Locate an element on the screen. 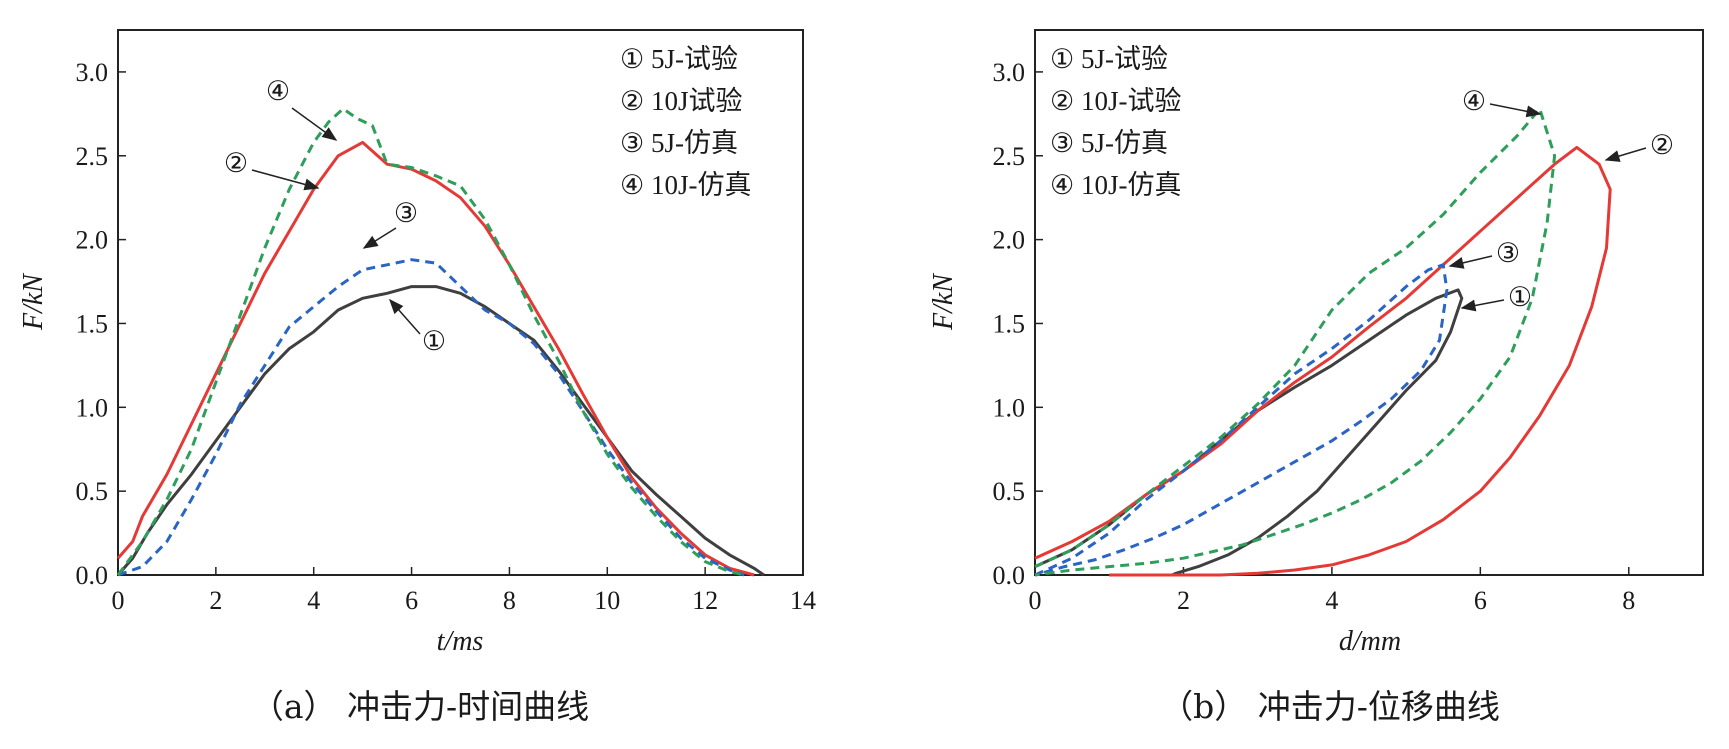 This screenshot has height=749, width=1729. y-axis-title-a: F/kN is located at coordinates (33, 302).